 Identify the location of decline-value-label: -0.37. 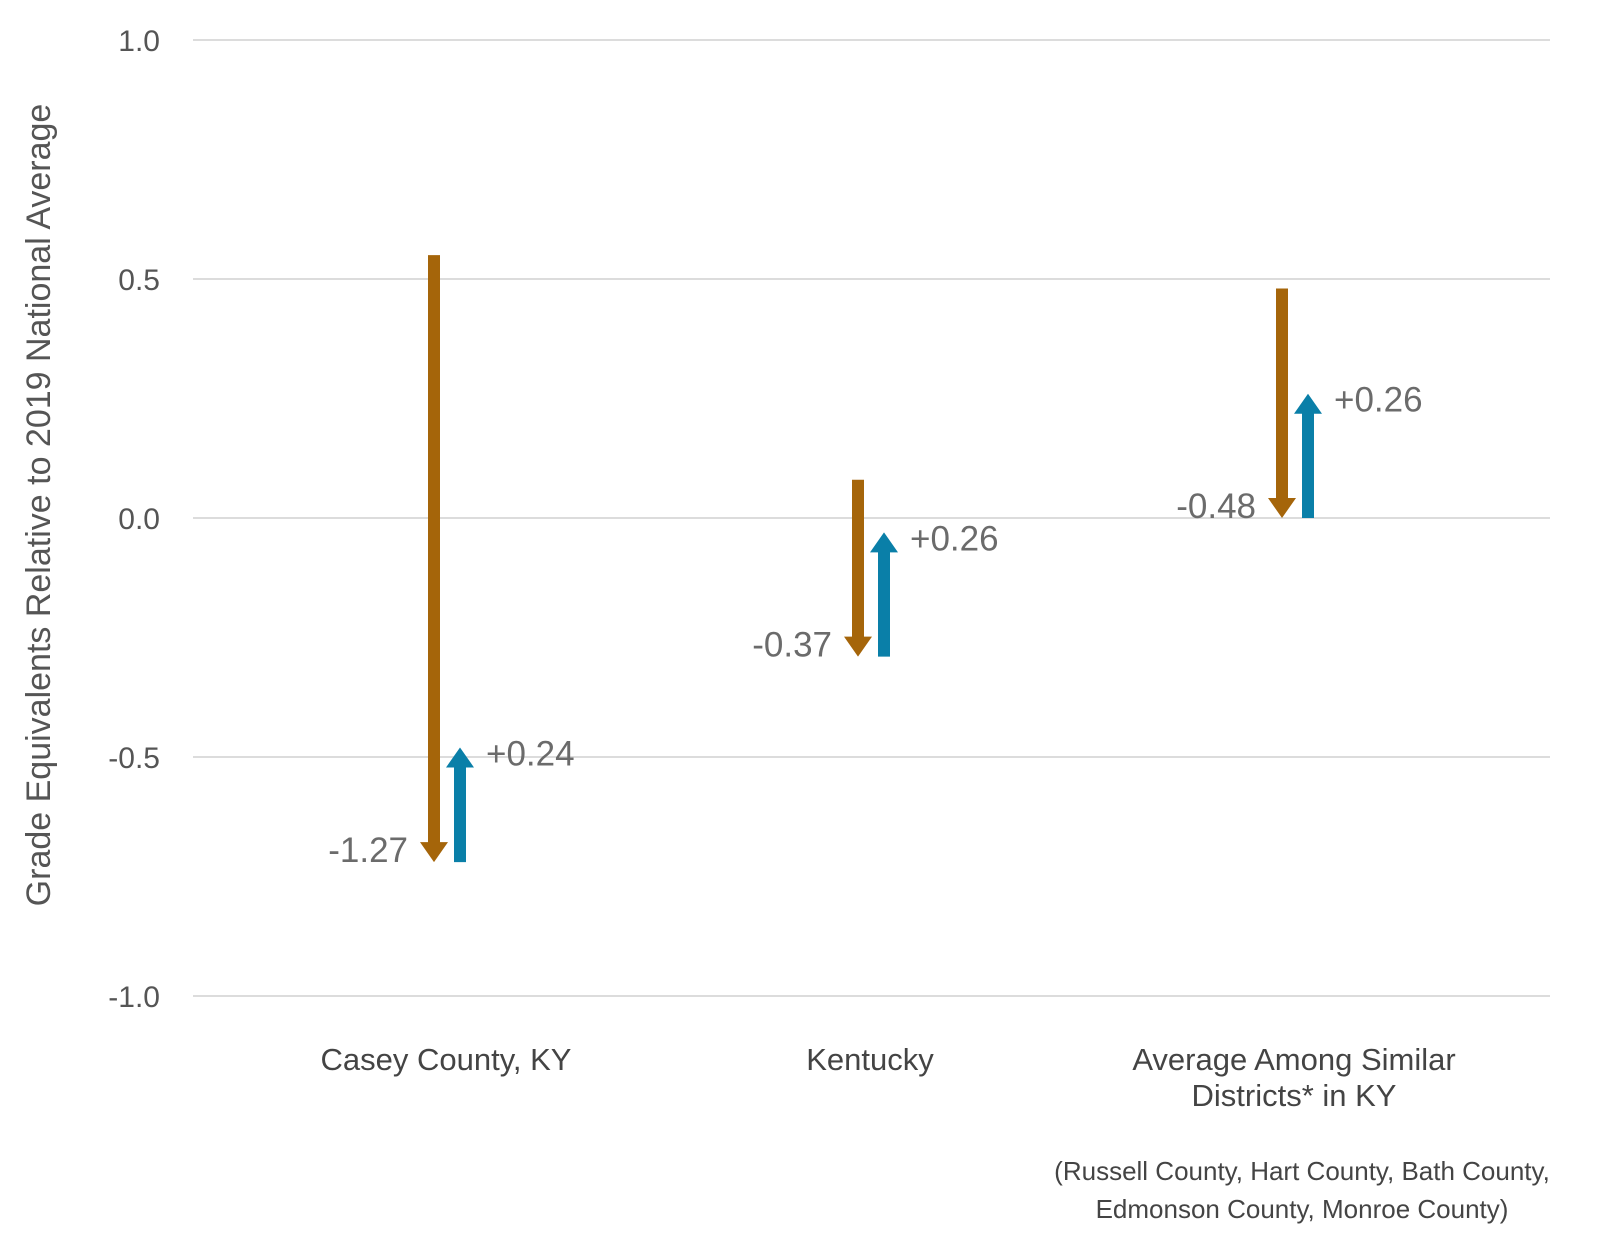
(792, 645).